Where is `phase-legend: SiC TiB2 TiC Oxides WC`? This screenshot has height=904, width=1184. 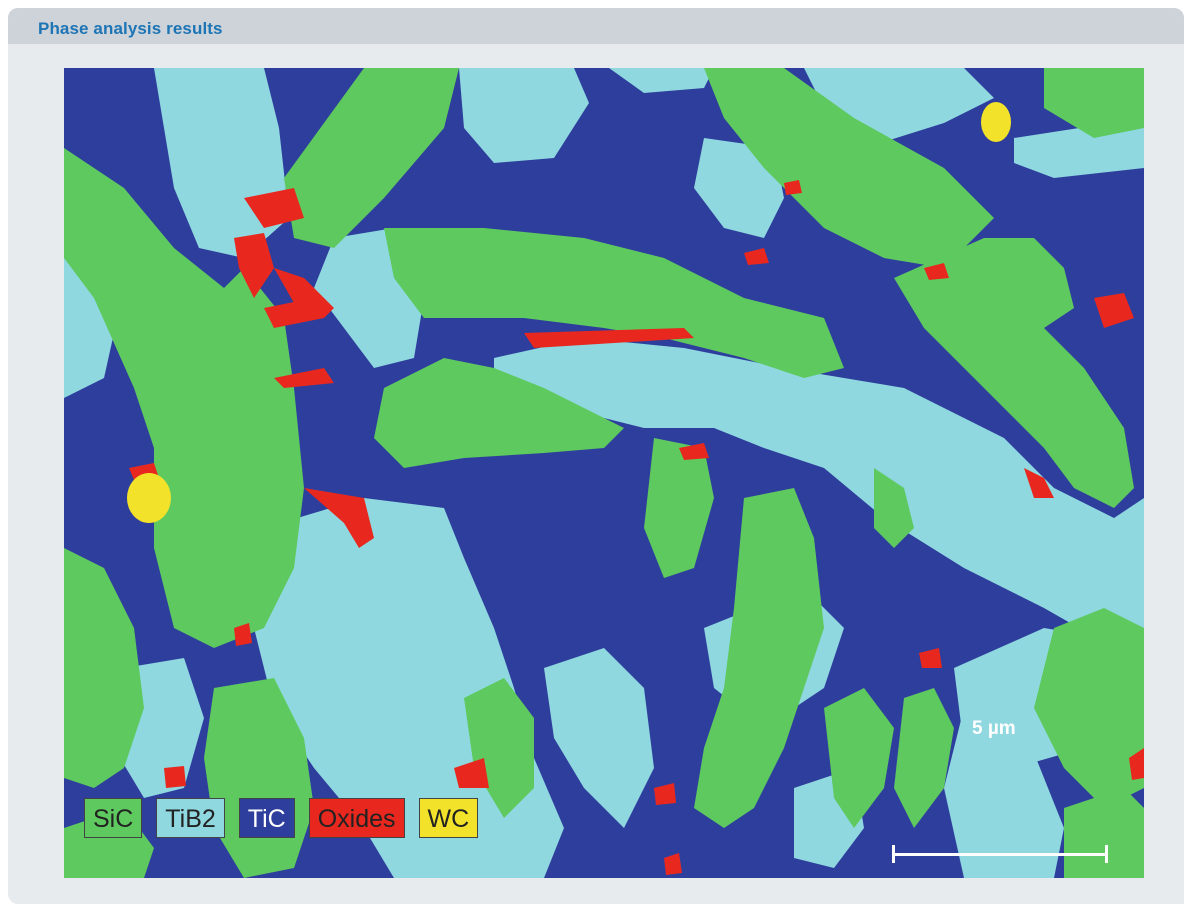
phase-legend: SiC TiB2 TiC Oxides WC is located at coordinates (281, 818).